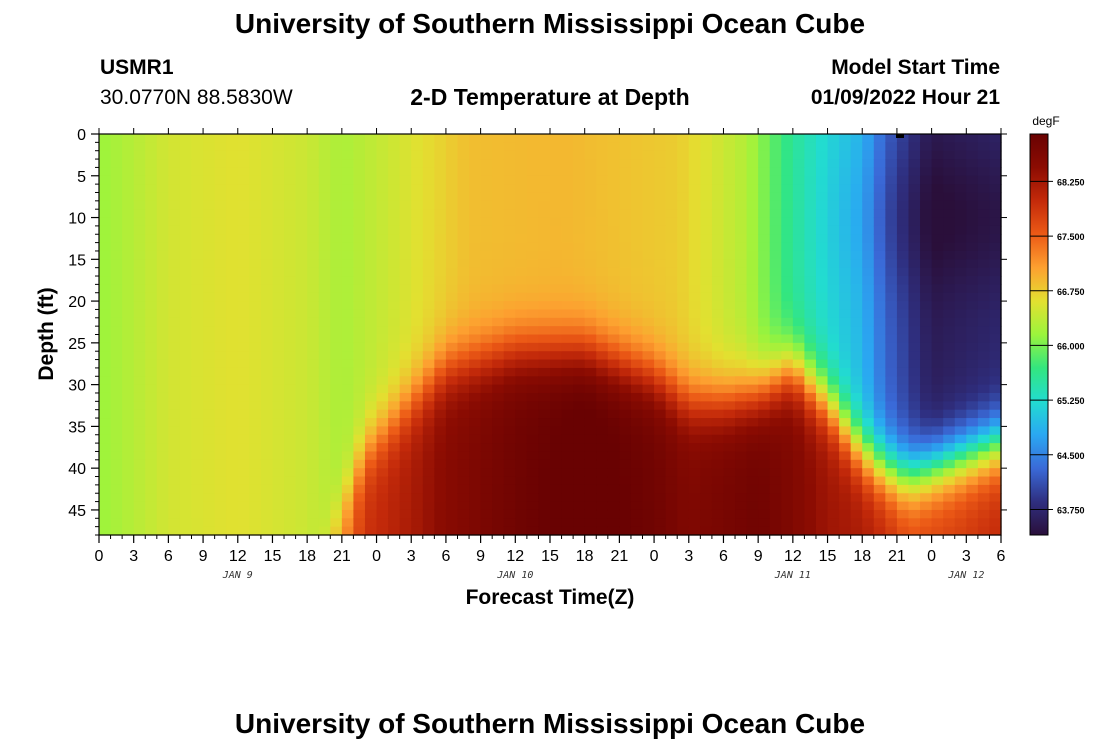 This screenshot has width=1100, height=750. I want to click on colorbar-tick-label: 63.750, so click(1071, 510).